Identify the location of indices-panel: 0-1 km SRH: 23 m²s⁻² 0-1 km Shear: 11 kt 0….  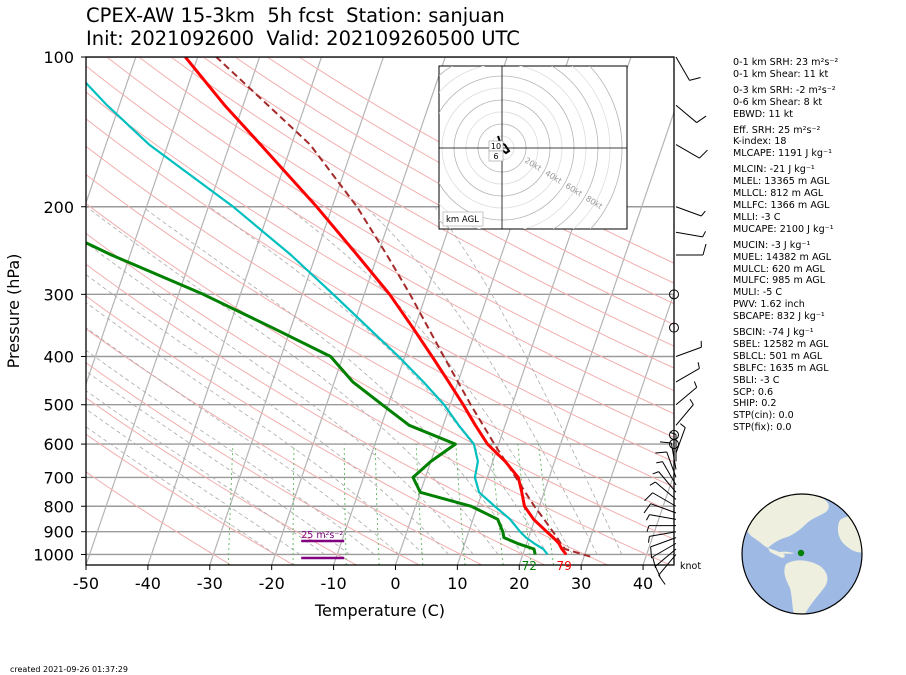
(785, 245).